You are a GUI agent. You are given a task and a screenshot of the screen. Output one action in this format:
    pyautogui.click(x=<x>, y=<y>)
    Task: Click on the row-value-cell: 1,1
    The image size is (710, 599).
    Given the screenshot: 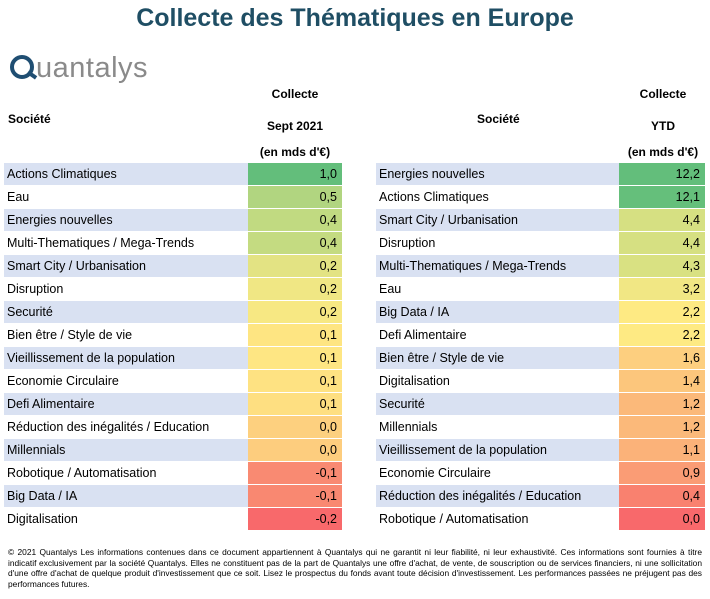 What is the action you would take?
    pyautogui.click(x=662, y=450)
    